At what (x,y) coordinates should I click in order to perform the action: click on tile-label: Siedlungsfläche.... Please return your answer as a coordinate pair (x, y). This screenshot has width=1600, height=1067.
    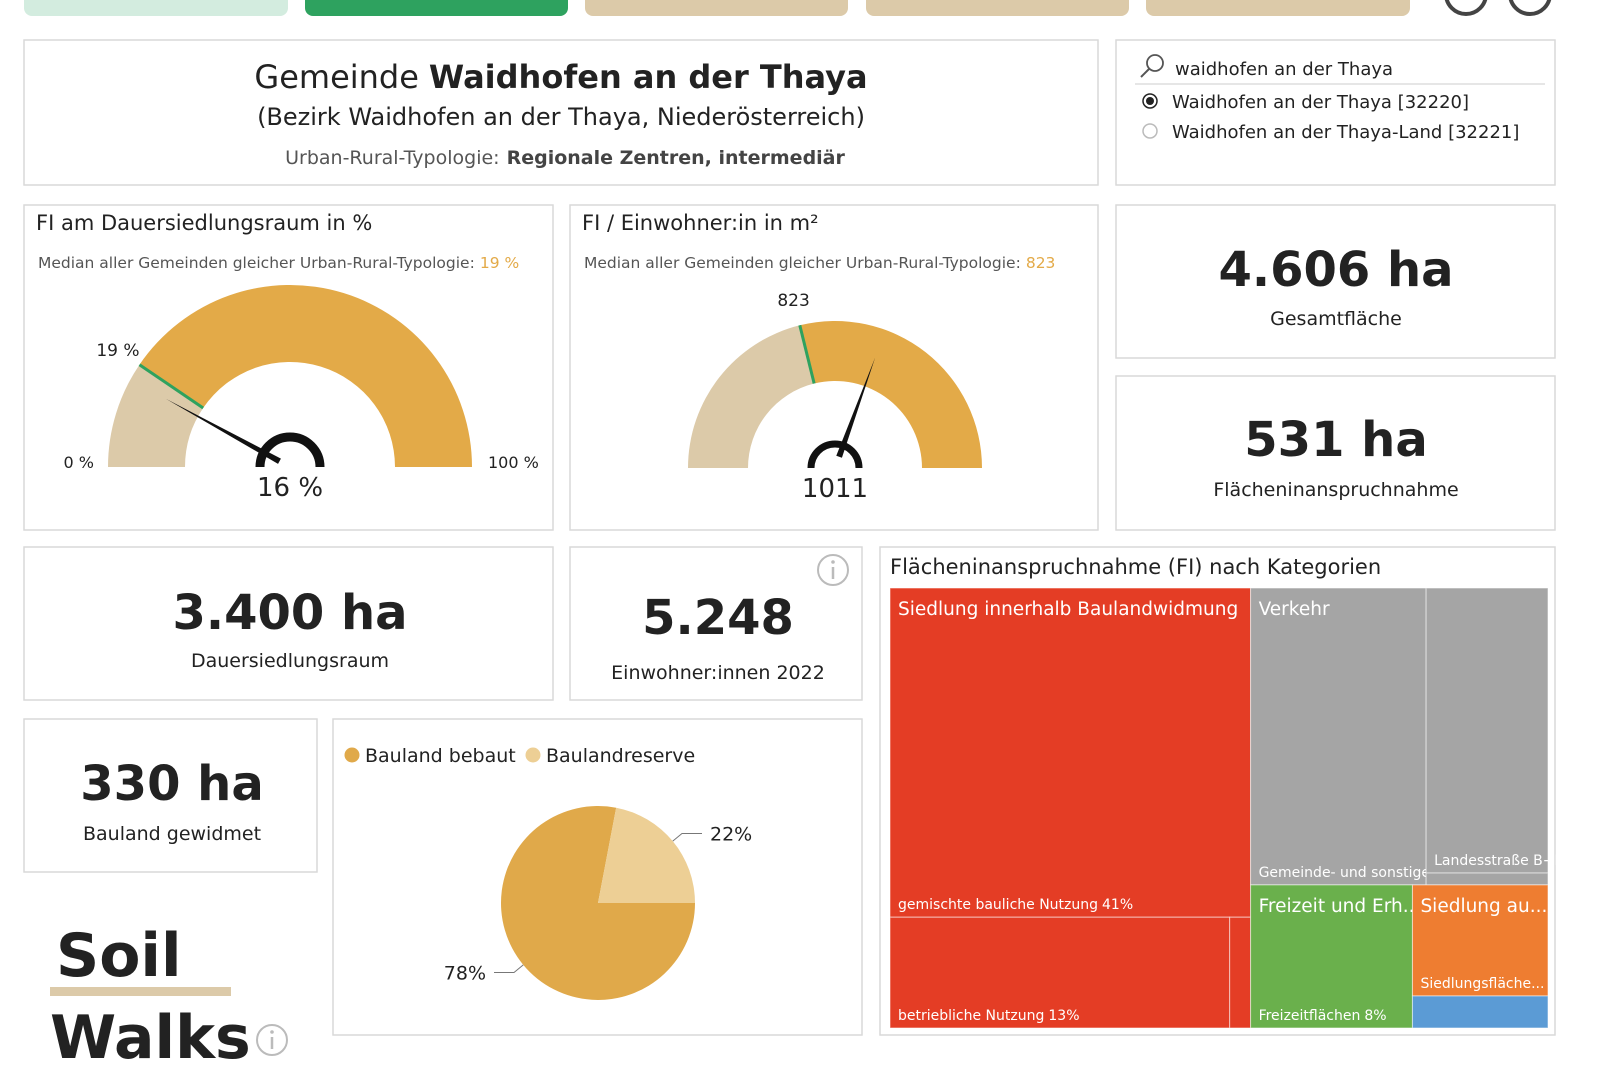
    Looking at the image, I should click on (1482, 984).